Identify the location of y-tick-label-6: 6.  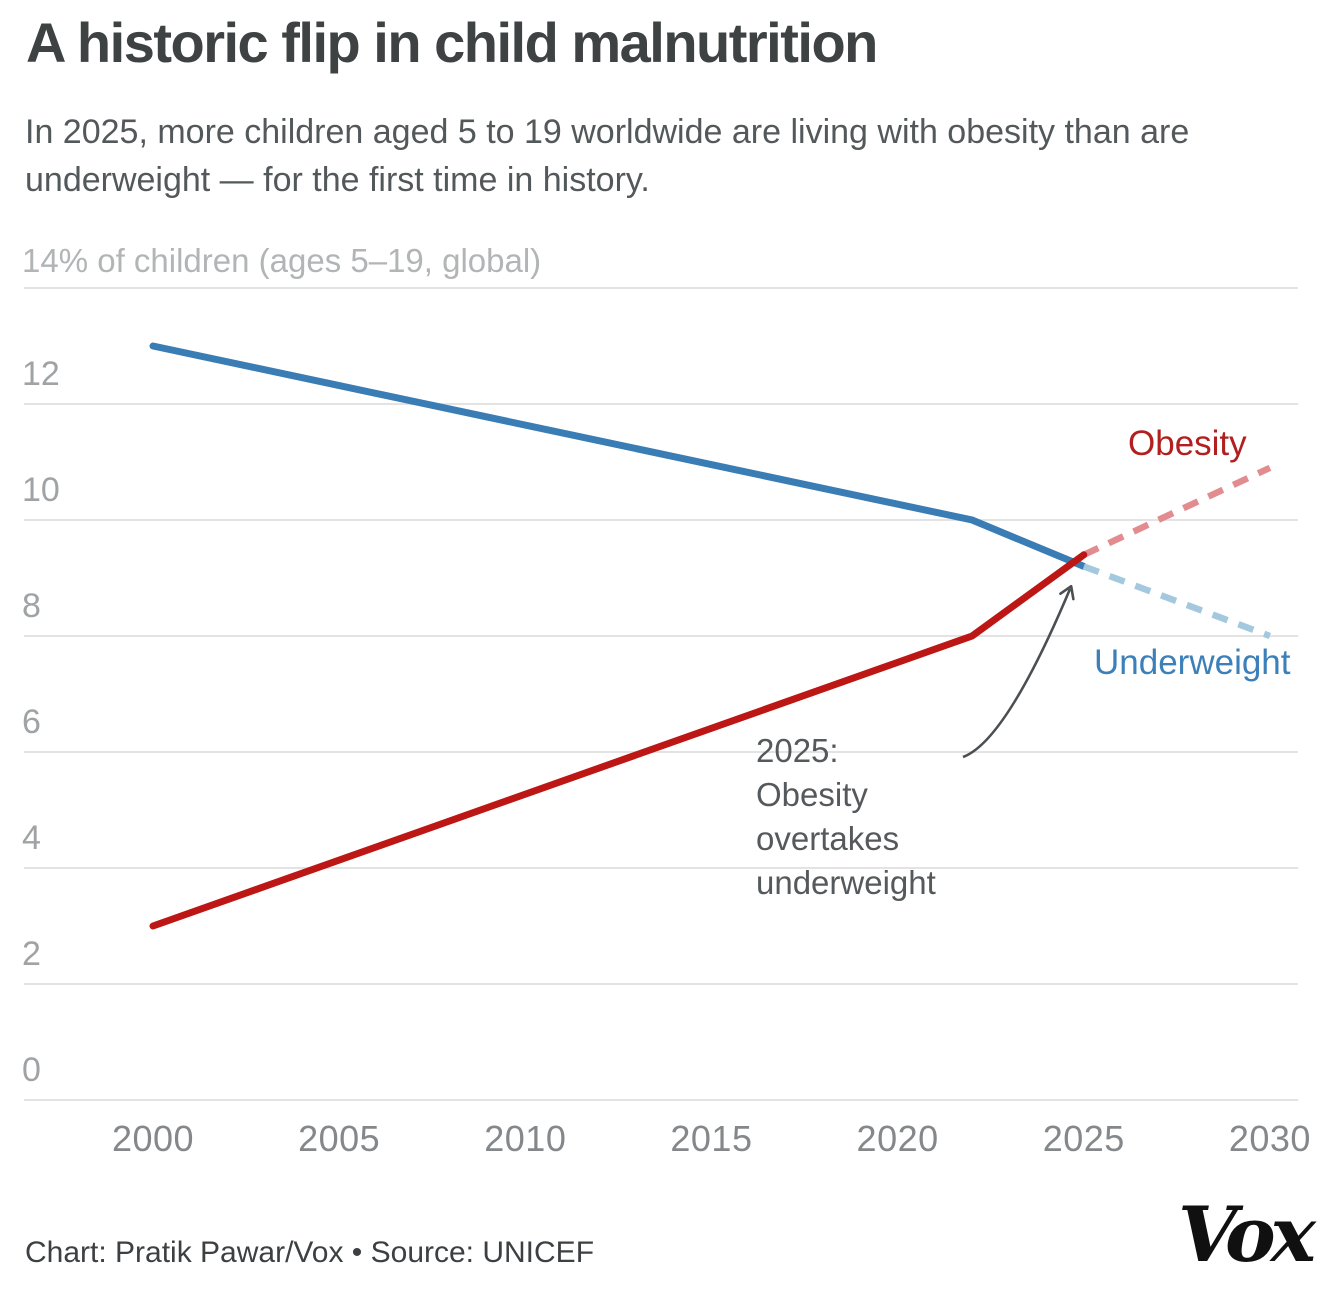
(31, 722).